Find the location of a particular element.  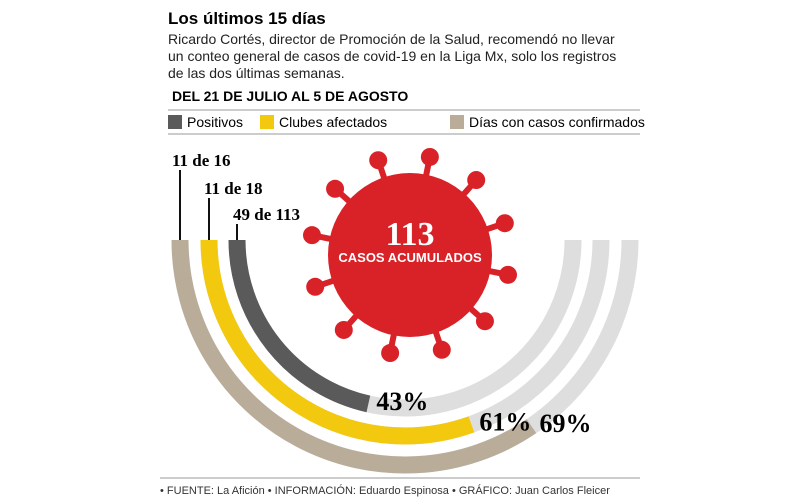

virus-body is located at coordinates (410, 255).